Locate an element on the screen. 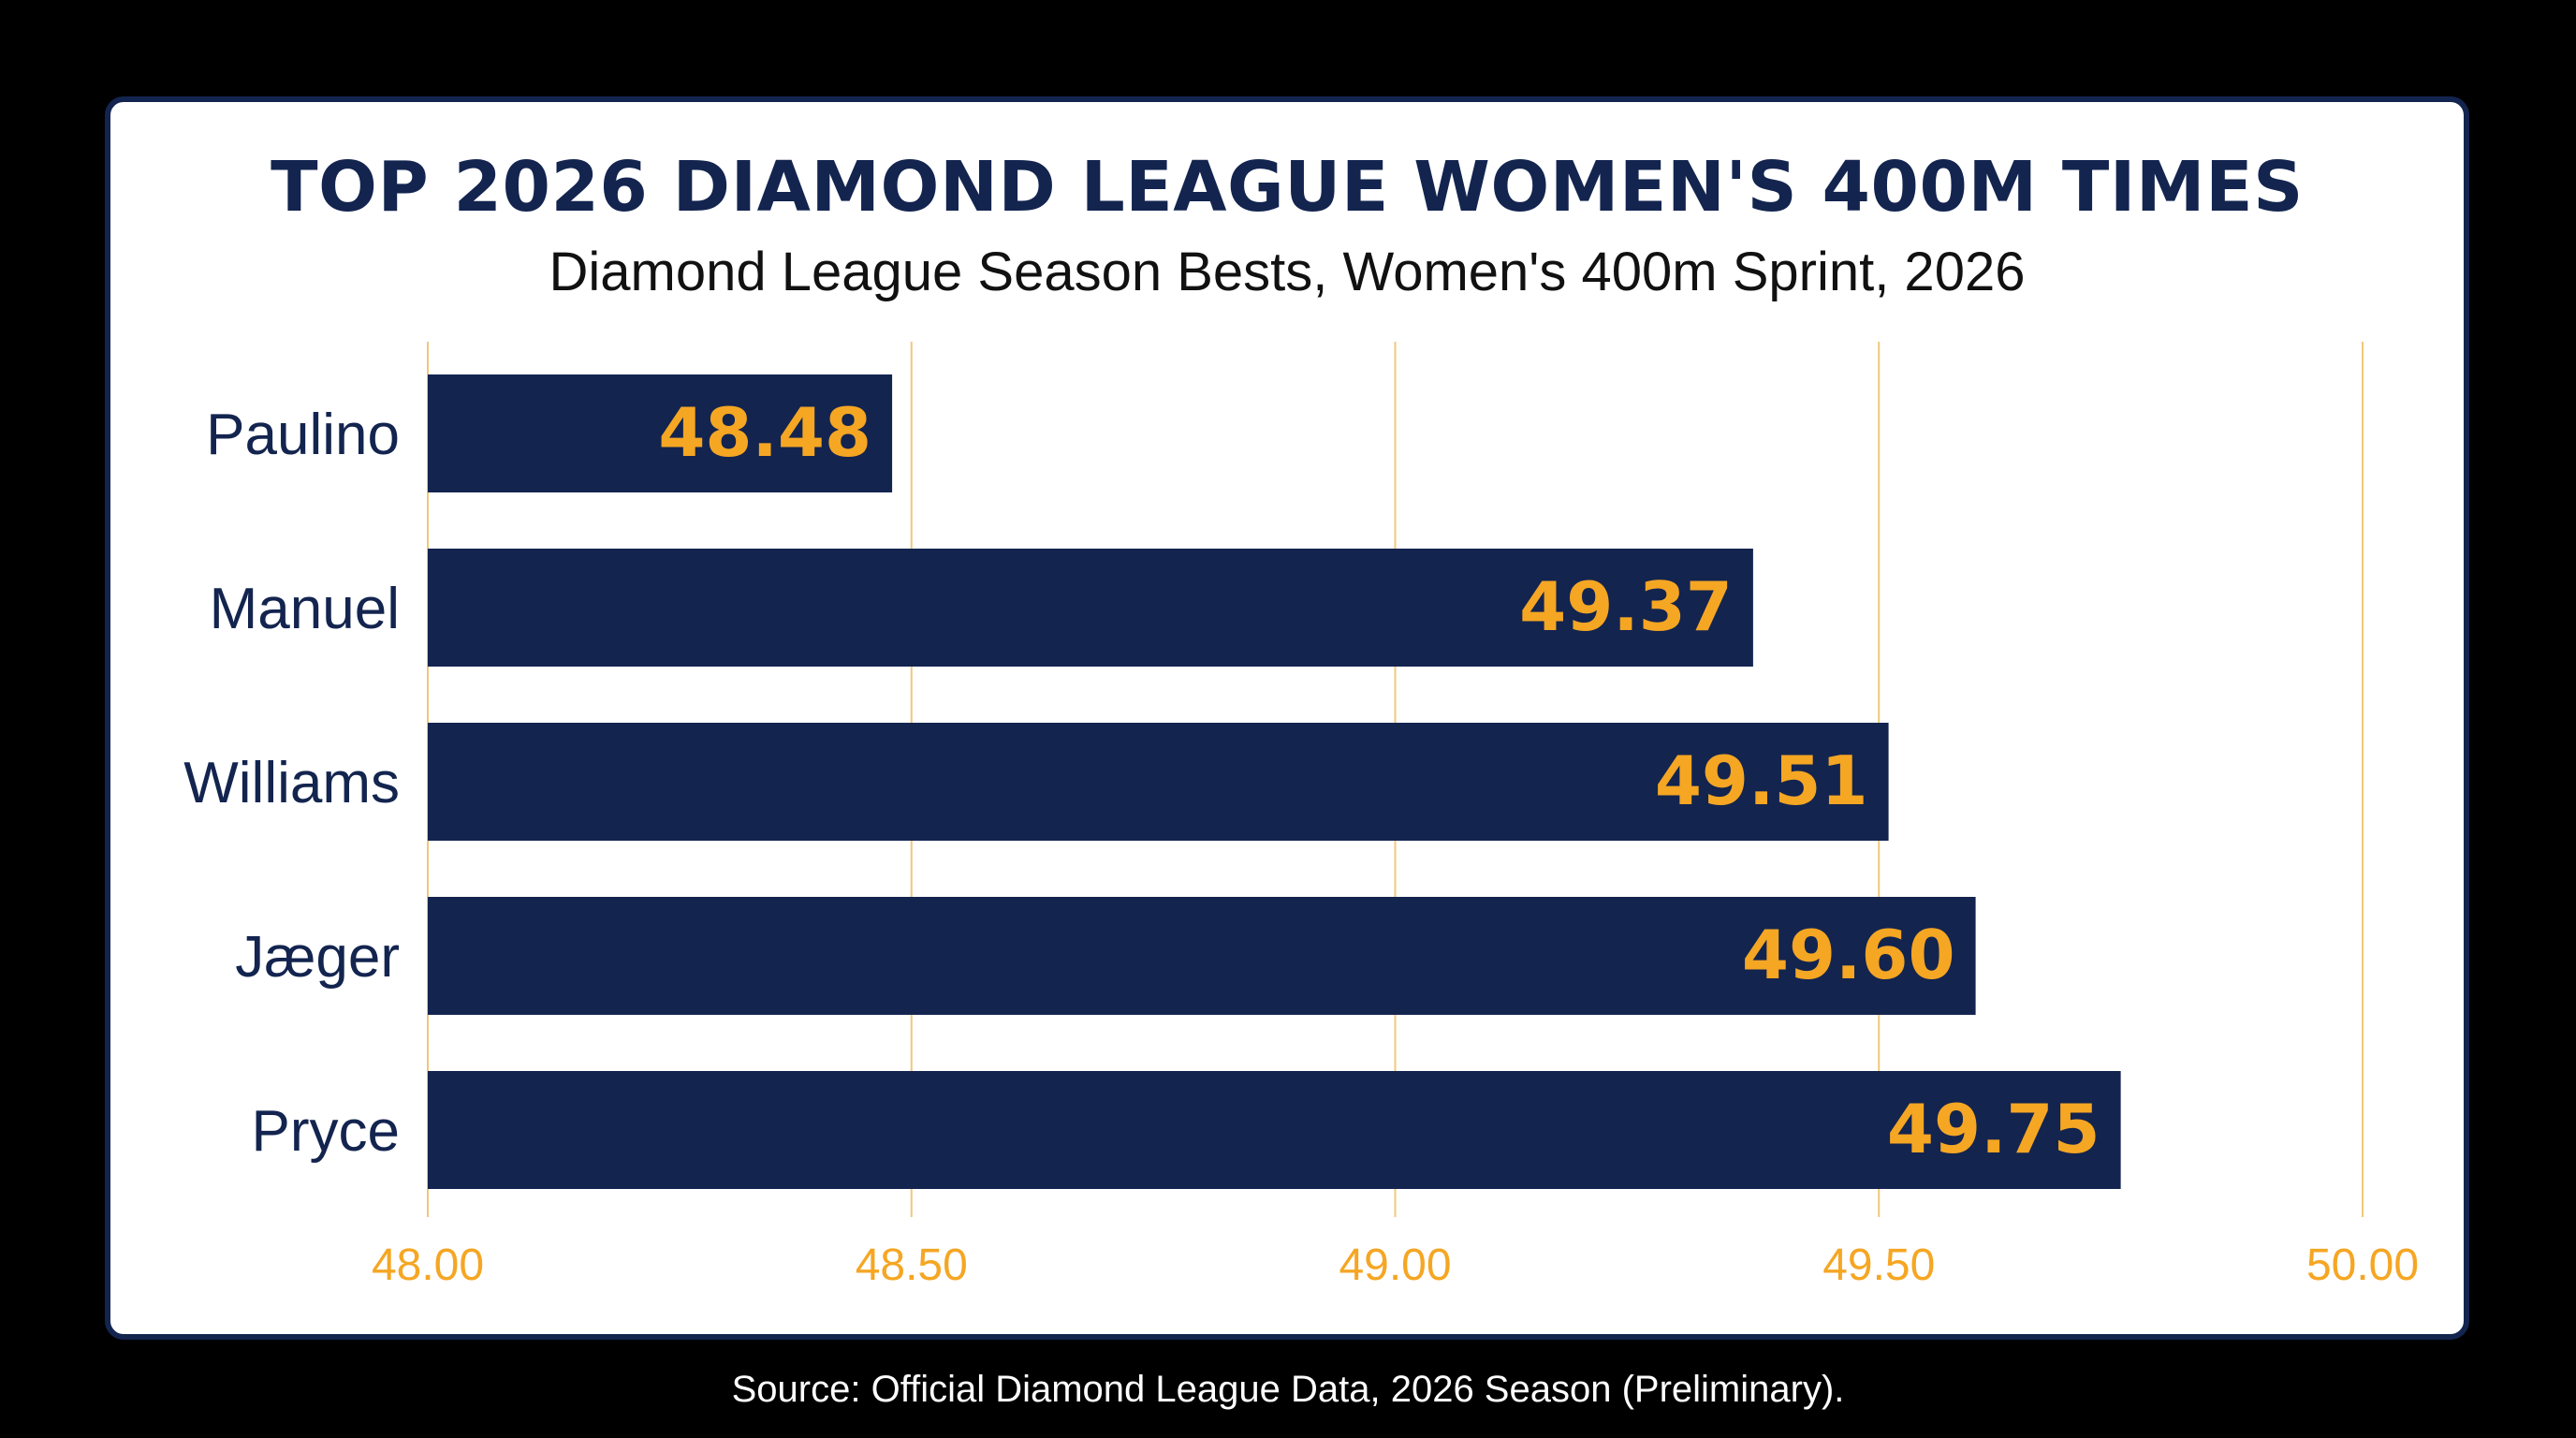 The height and width of the screenshot is (1438, 2576). bar-value-label: 49.60 is located at coordinates (1848, 955).